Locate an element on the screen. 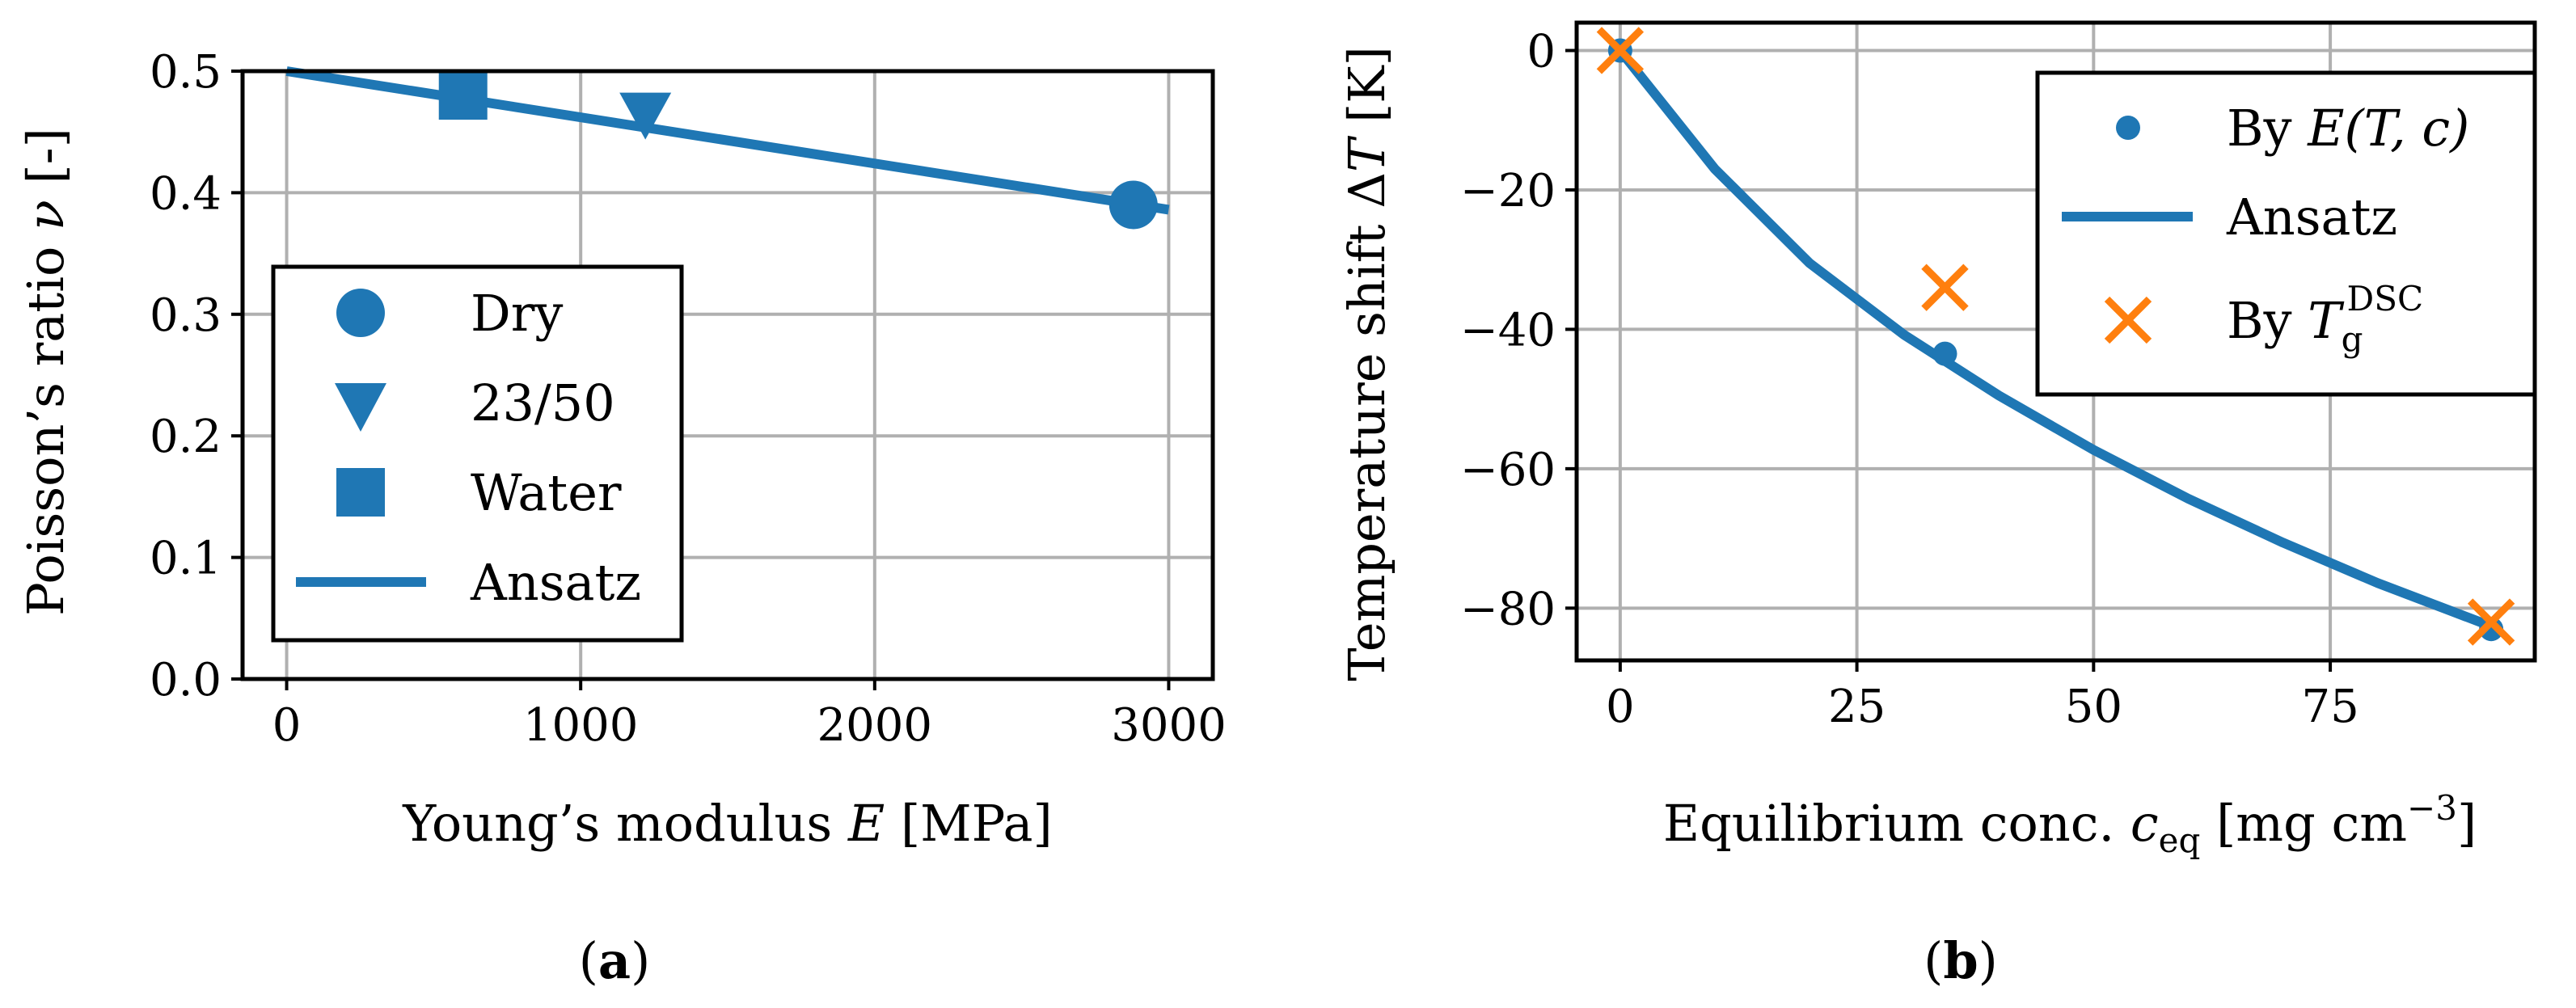 The height and width of the screenshot is (1008, 2576). y-tick-label: 0.4 is located at coordinates (186, 193).